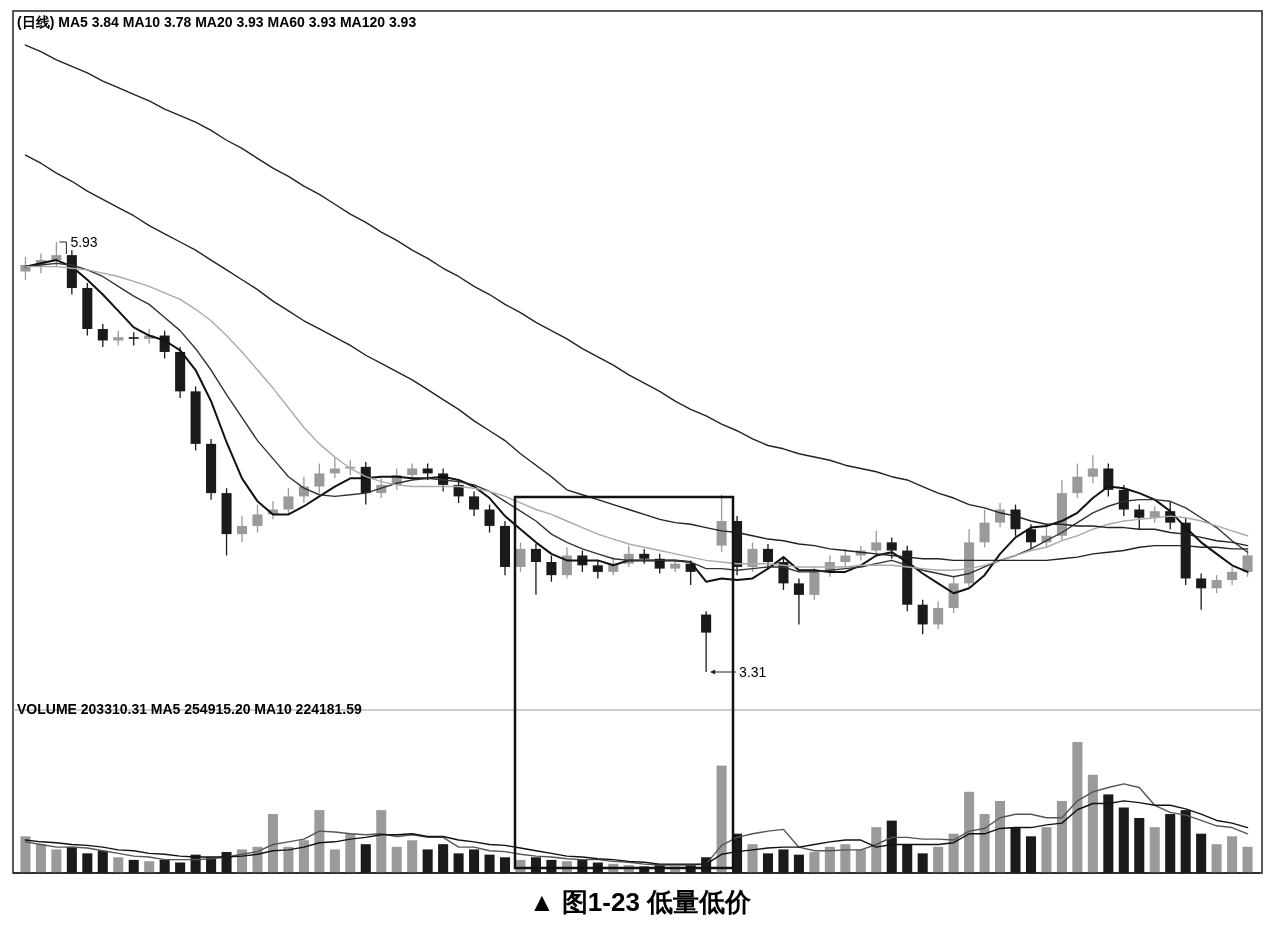  Describe the element at coordinates (217, 22) in the screenshot. I see `text: (日线) MA5 3.84 MA10 3.78 MA20 3.93 MA60 3.93 MA120 3.93` at that location.